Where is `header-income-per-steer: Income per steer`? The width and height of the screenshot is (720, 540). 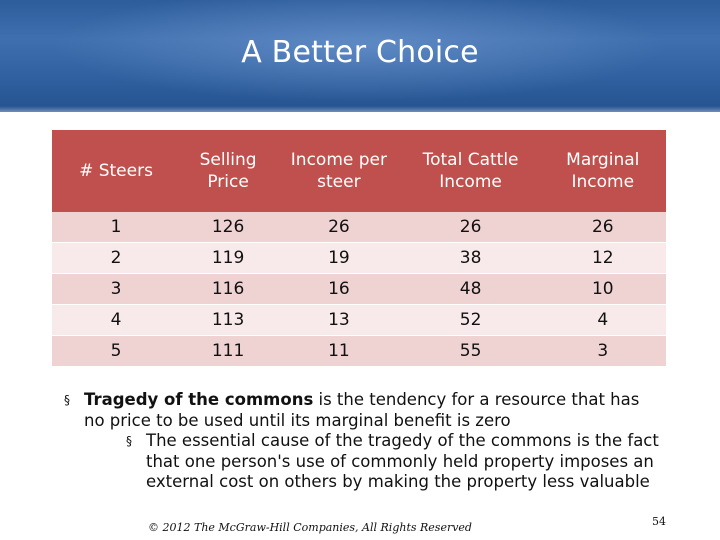 header-income-per-steer: Income per steer is located at coordinates (339, 171).